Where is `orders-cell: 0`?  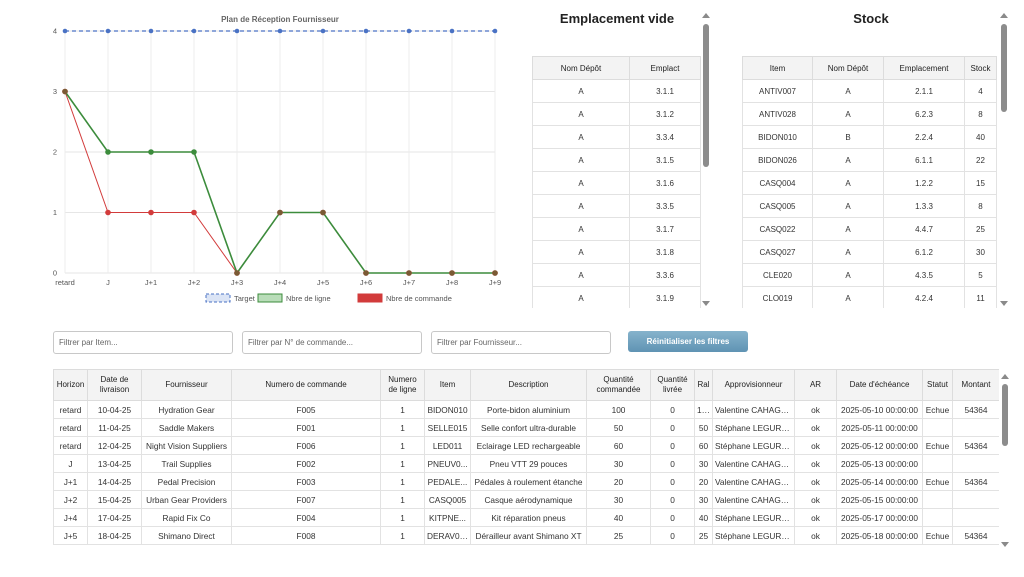 orders-cell: 0 is located at coordinates (672, 445).